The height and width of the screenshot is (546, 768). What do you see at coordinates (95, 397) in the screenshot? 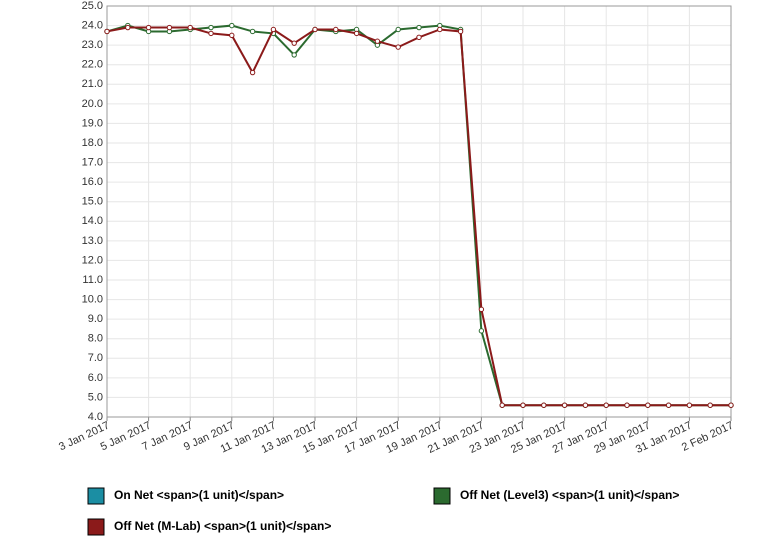
I see `y-tick-label: 5.0` at bounding box center [95, 397].